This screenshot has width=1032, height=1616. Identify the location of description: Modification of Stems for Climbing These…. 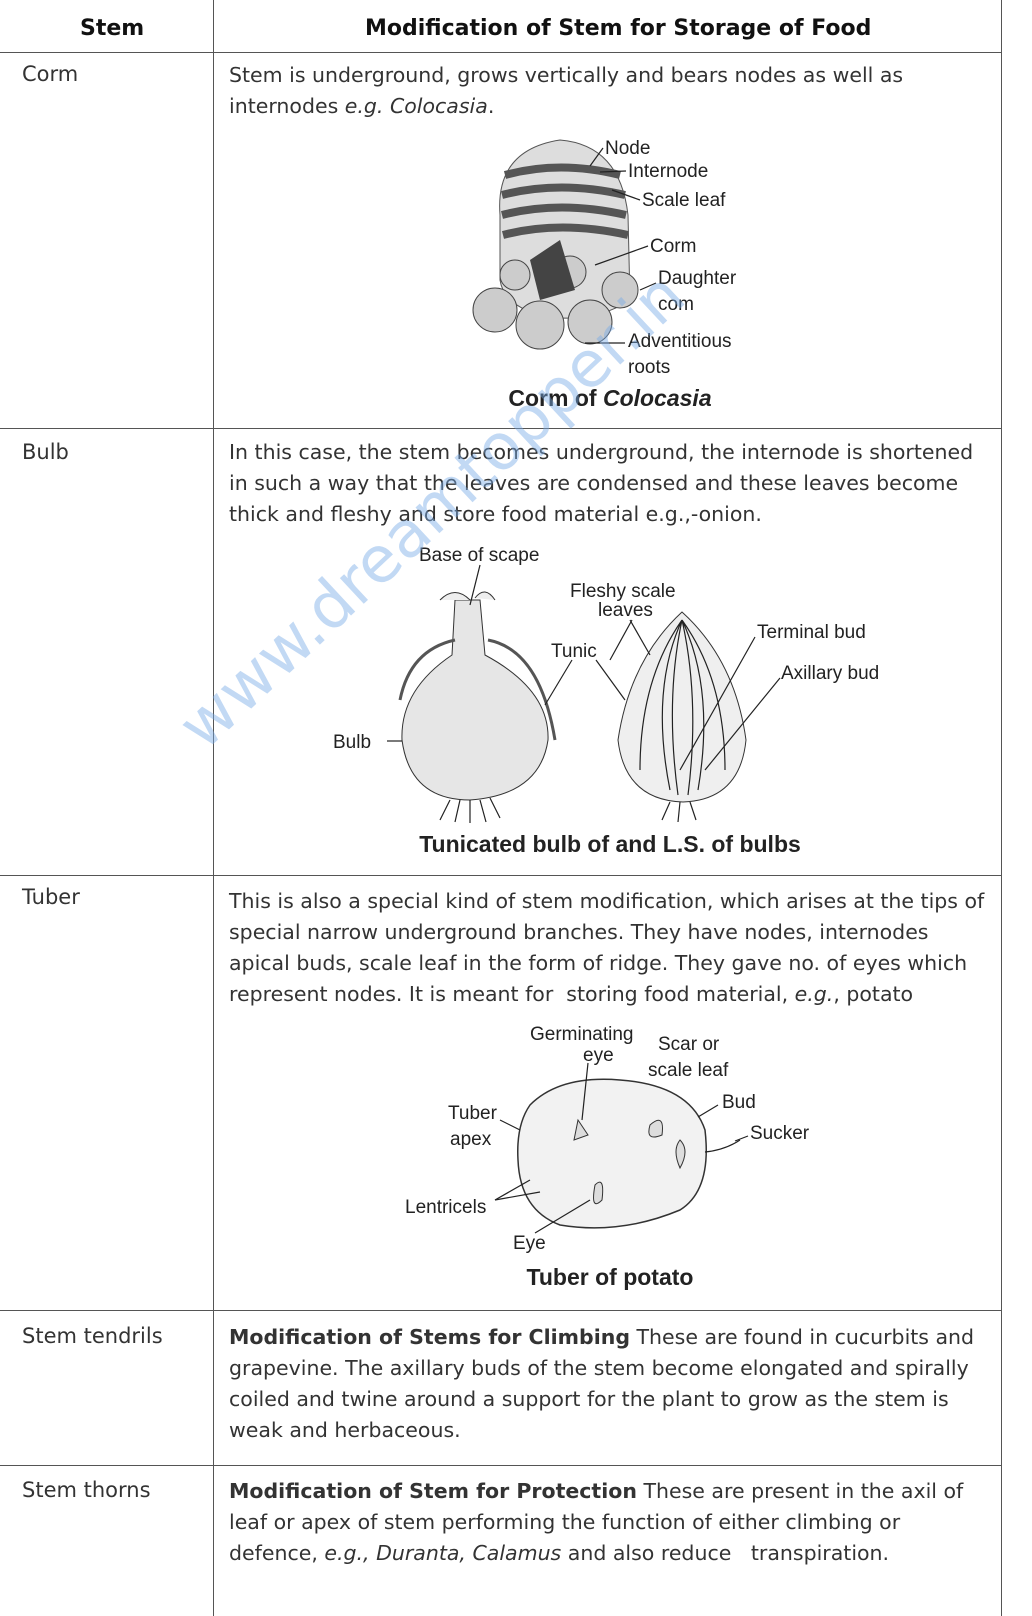
(609, 1384).